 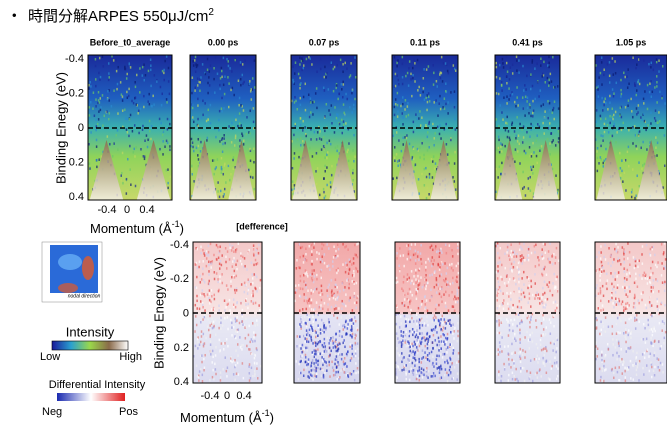 What do you see at coordinates (425, 42) in the screenshot?
I see `panel-label: 0.11 ps` at bounding box center [425, 42].